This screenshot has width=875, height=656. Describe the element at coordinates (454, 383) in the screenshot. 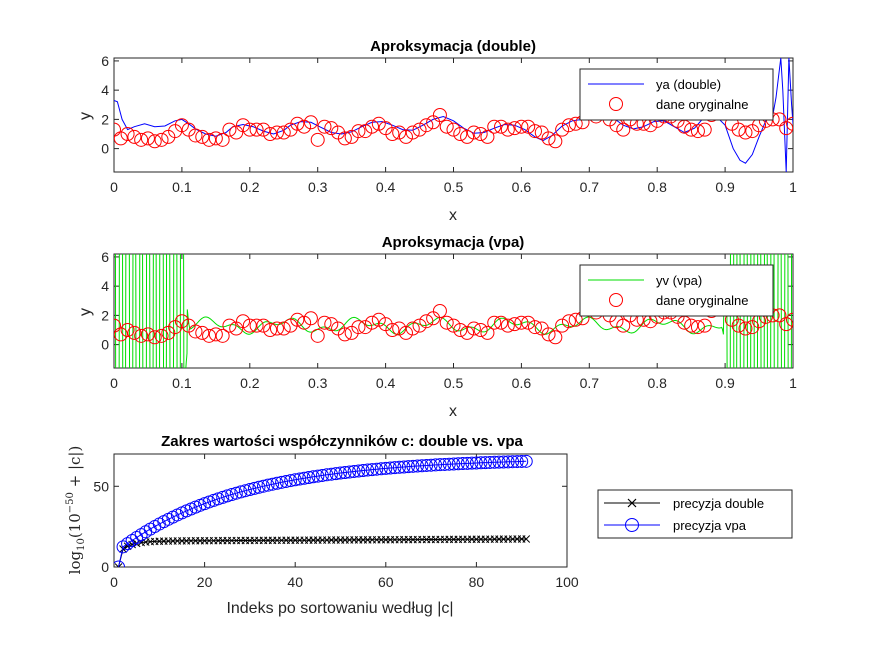

I see `x-tick-label: 0.5` at that location.